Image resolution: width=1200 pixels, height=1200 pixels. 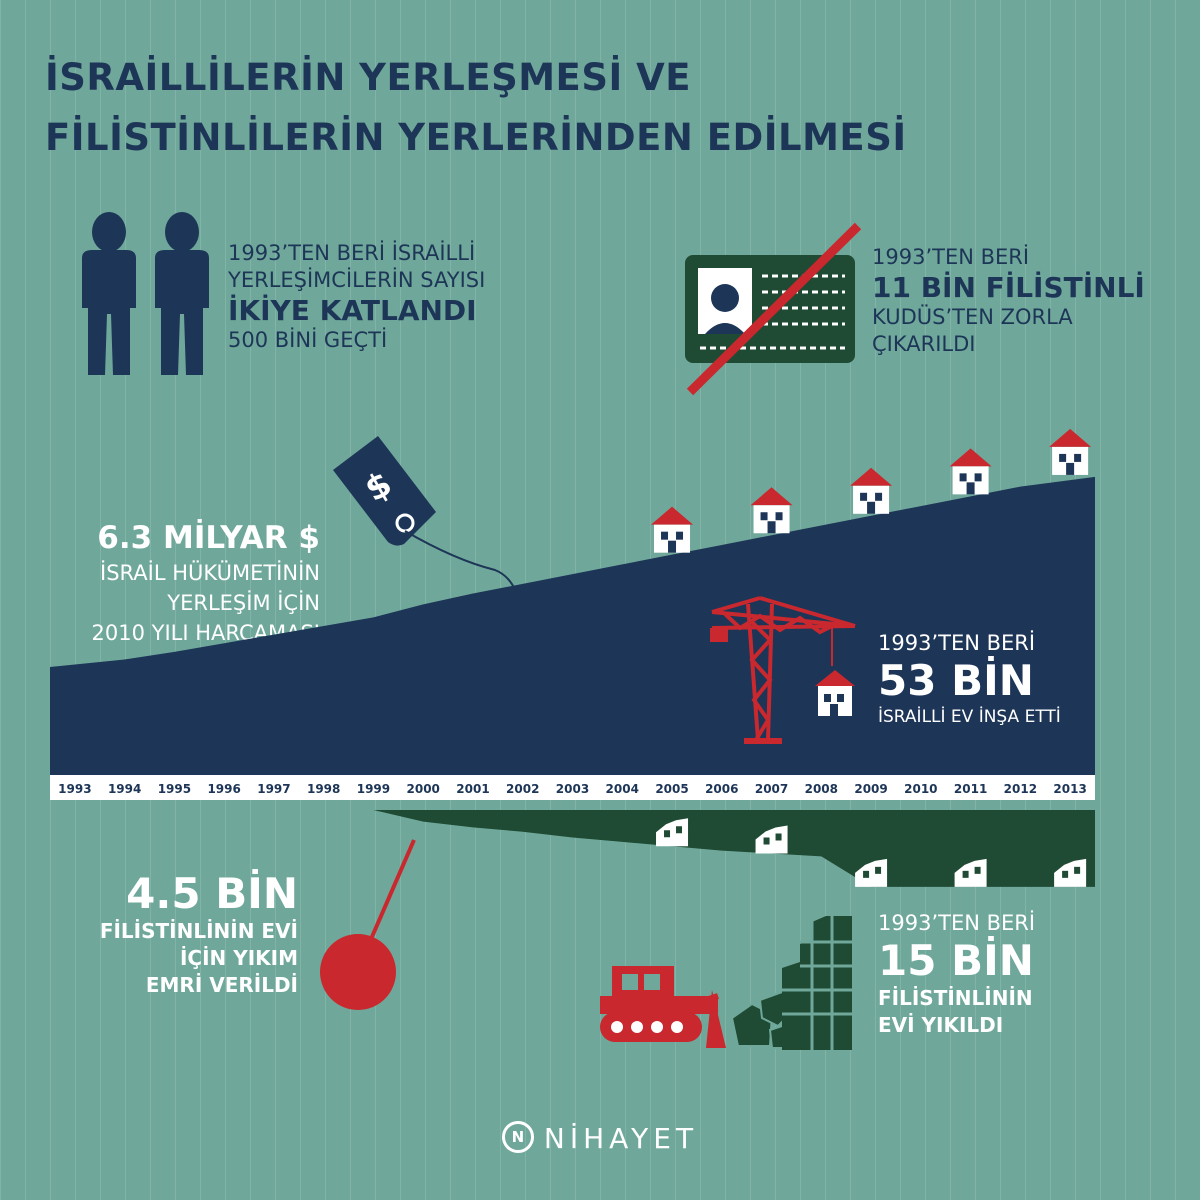 What do you see at coordinates (957, 923) in the screenshot?
I see `demolished-line-1: 1993’TEN BERİ` at bounding box center [957, 923].